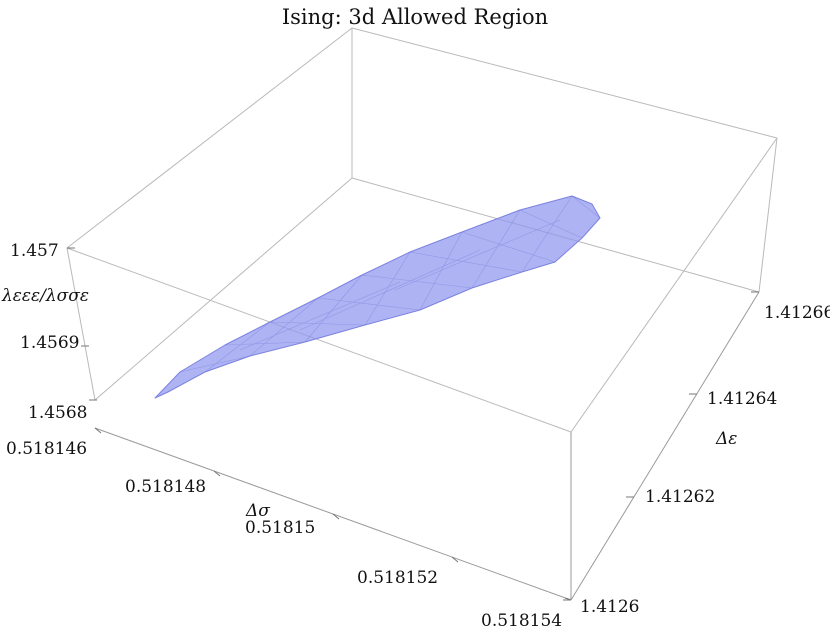 This screenshot has height=635, width=830. What do you see at coordinates (768, 215) in the screenshot?
I see `box-edge-right-vertical` at bounding box center [768, 215].